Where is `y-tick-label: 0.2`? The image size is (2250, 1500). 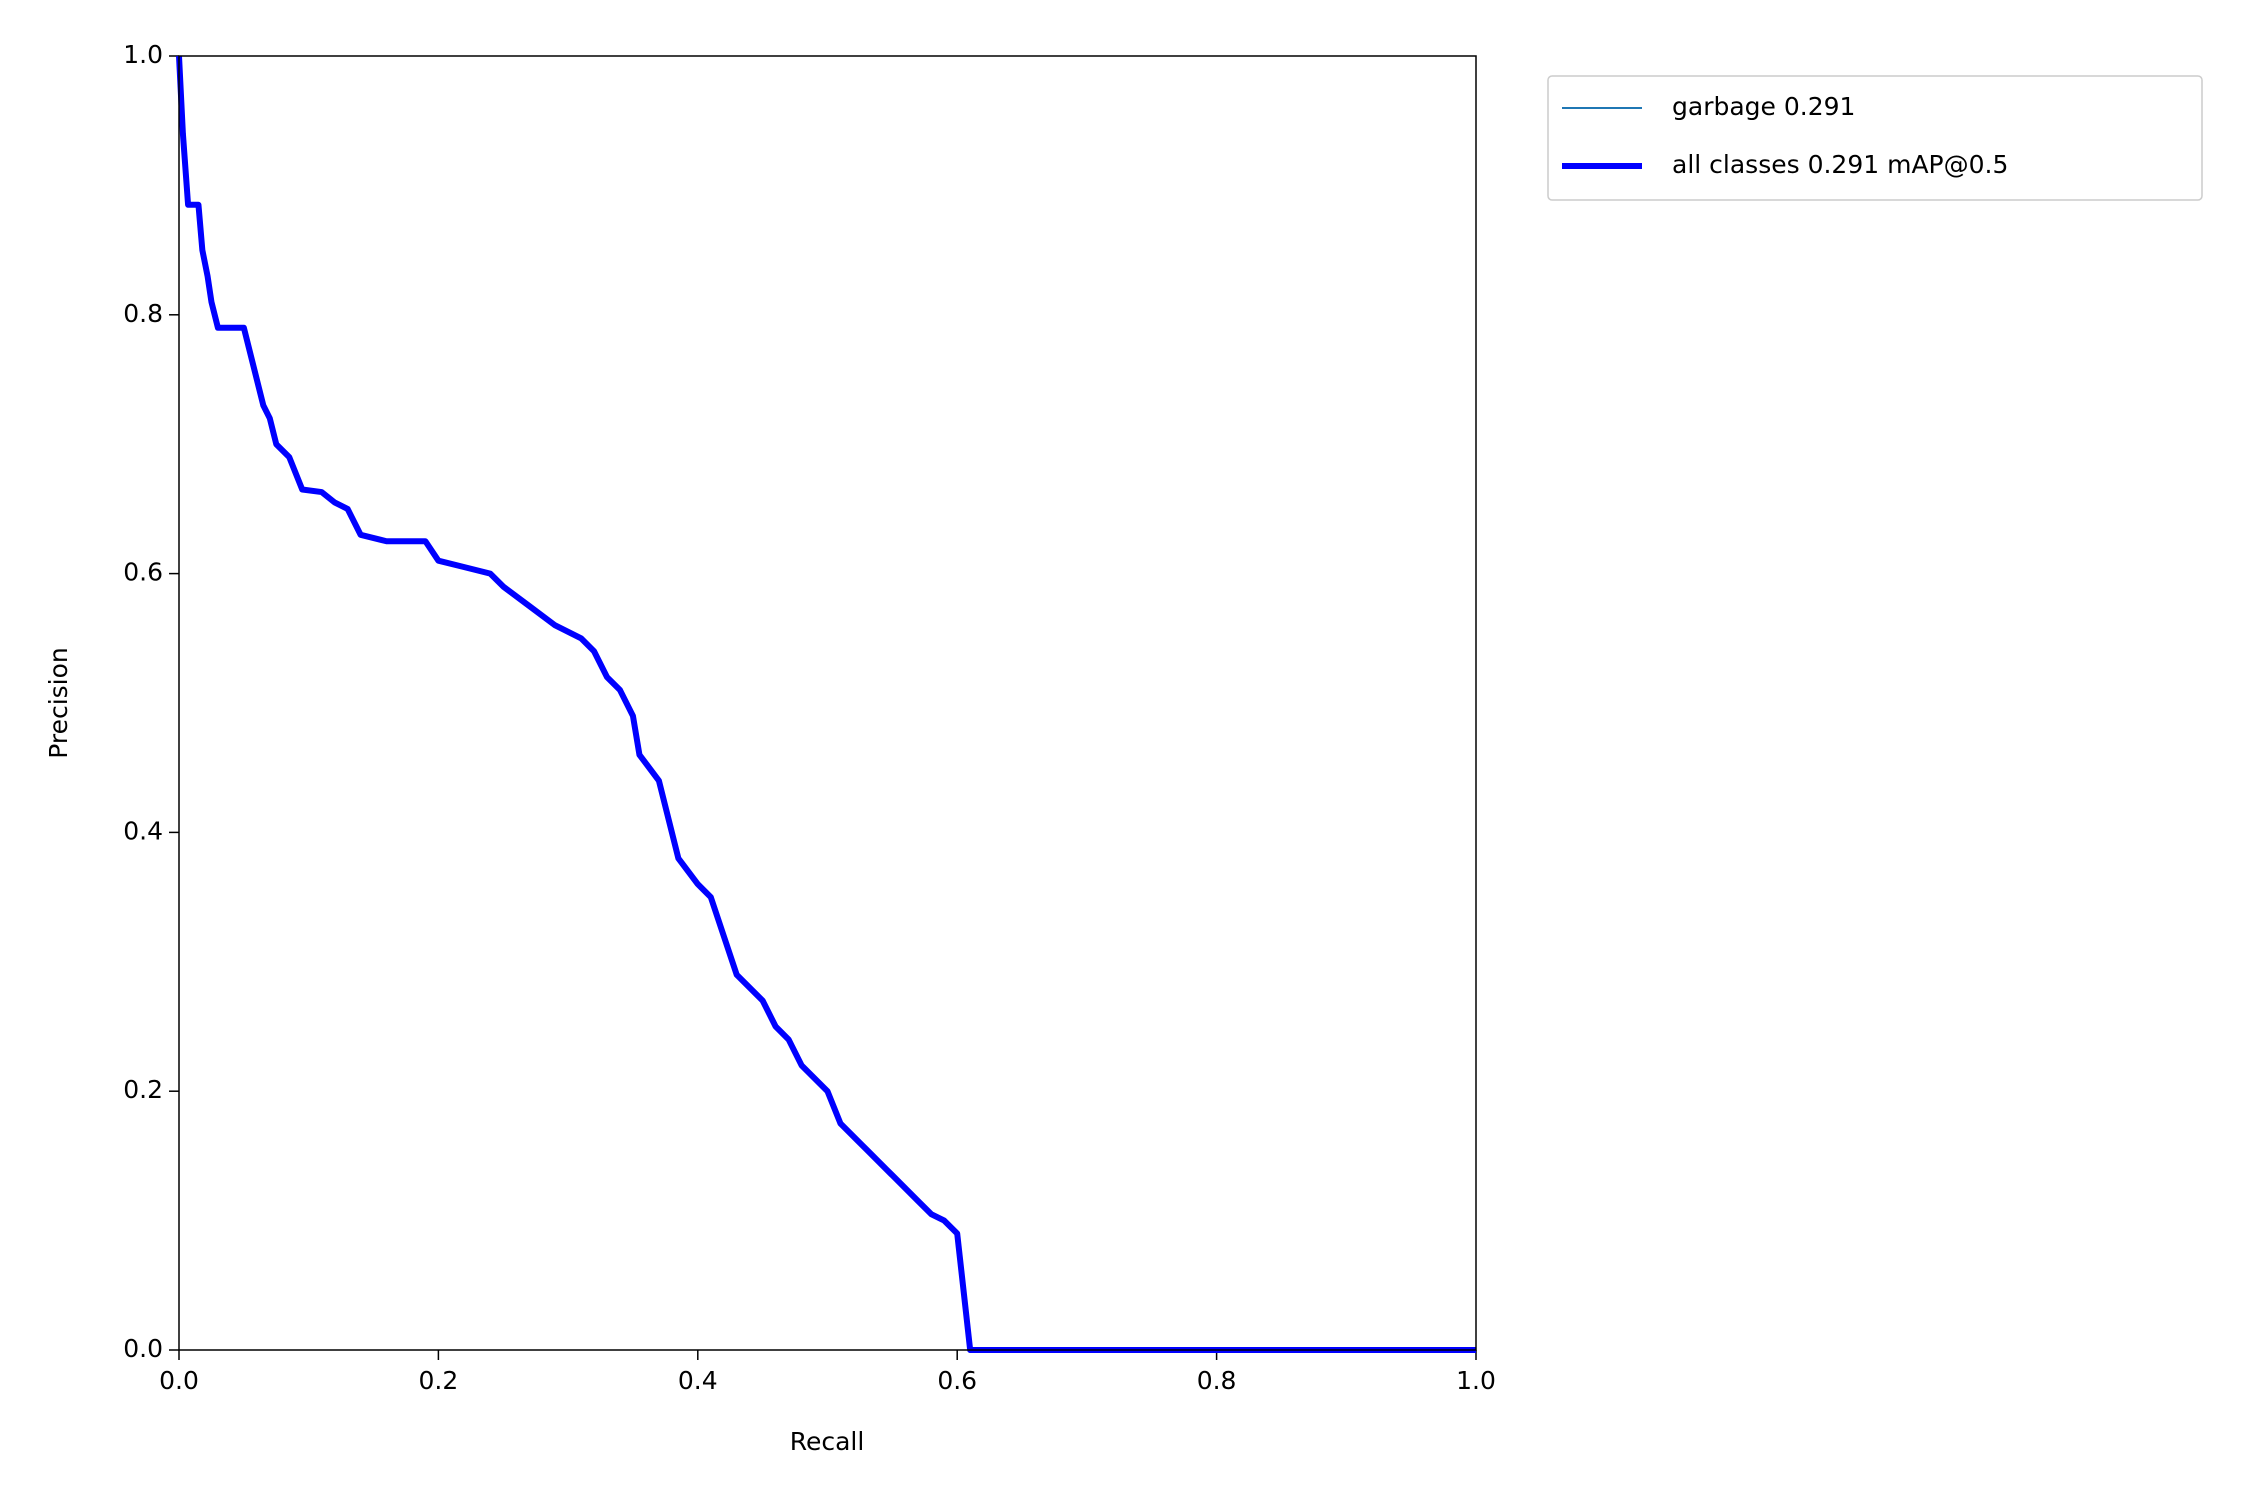 y-tick-label: 0.2 is located at coordinates (143, 1089).